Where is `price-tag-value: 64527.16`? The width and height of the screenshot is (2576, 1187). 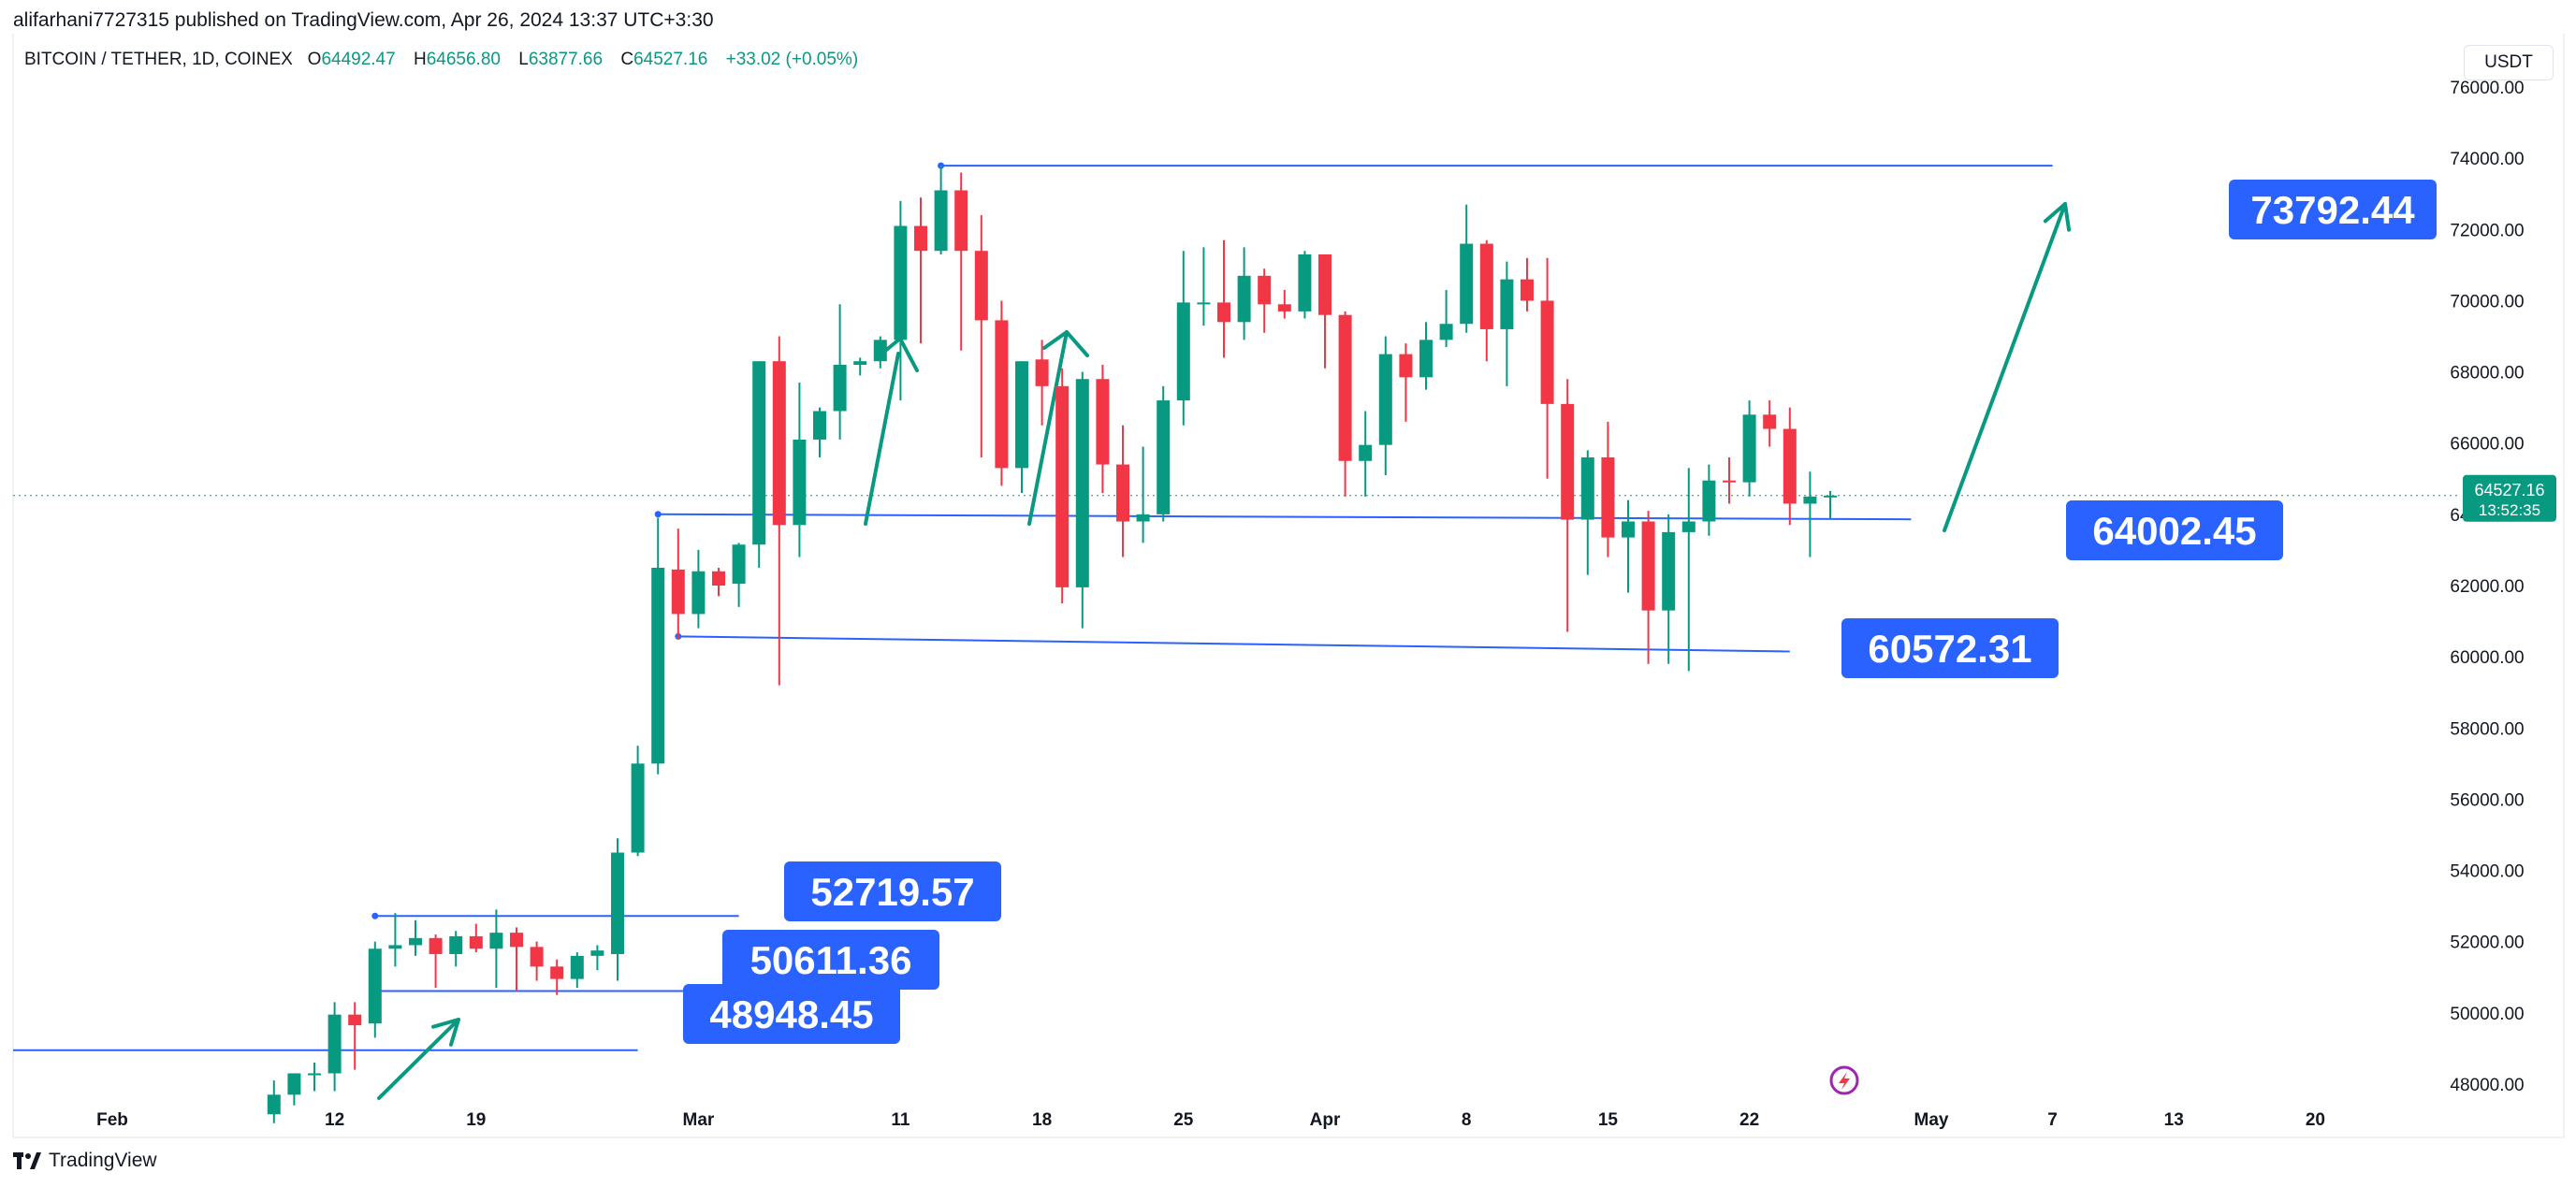 price-tag-value: 64527.16 is located at coordinates (2509, 490).